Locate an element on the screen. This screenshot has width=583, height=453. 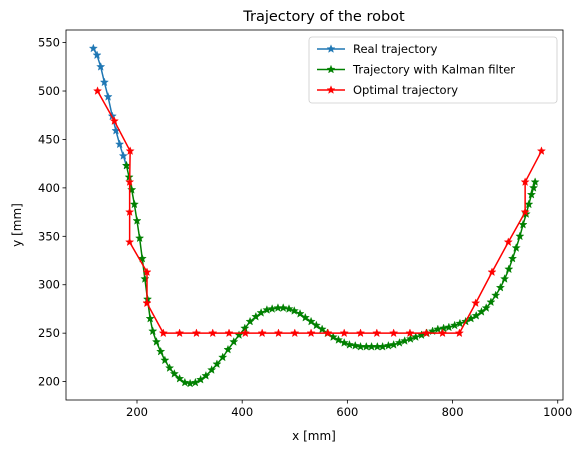
y-tick-label: 250 is located at coordinates (49, 333).